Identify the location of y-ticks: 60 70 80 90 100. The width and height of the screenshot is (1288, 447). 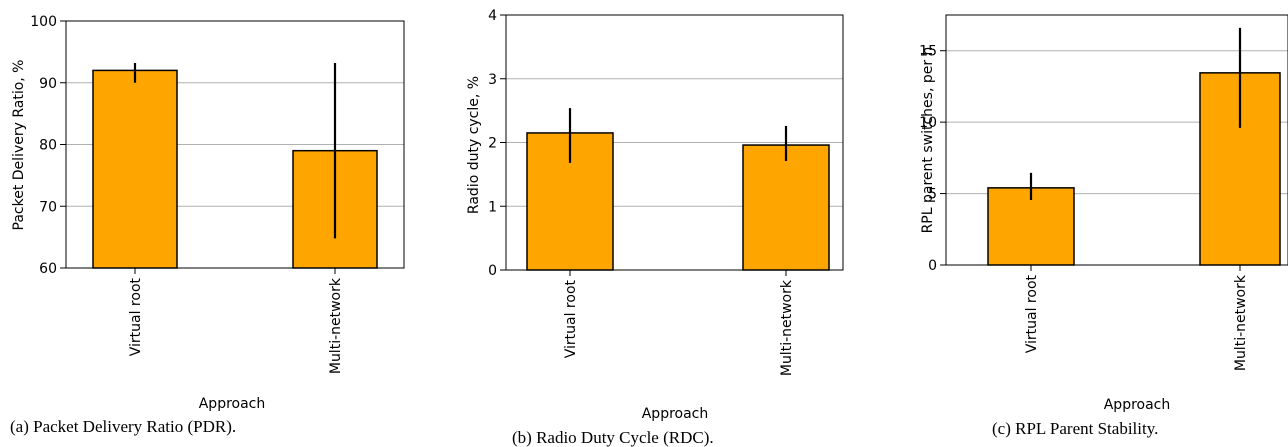
(48, 145).